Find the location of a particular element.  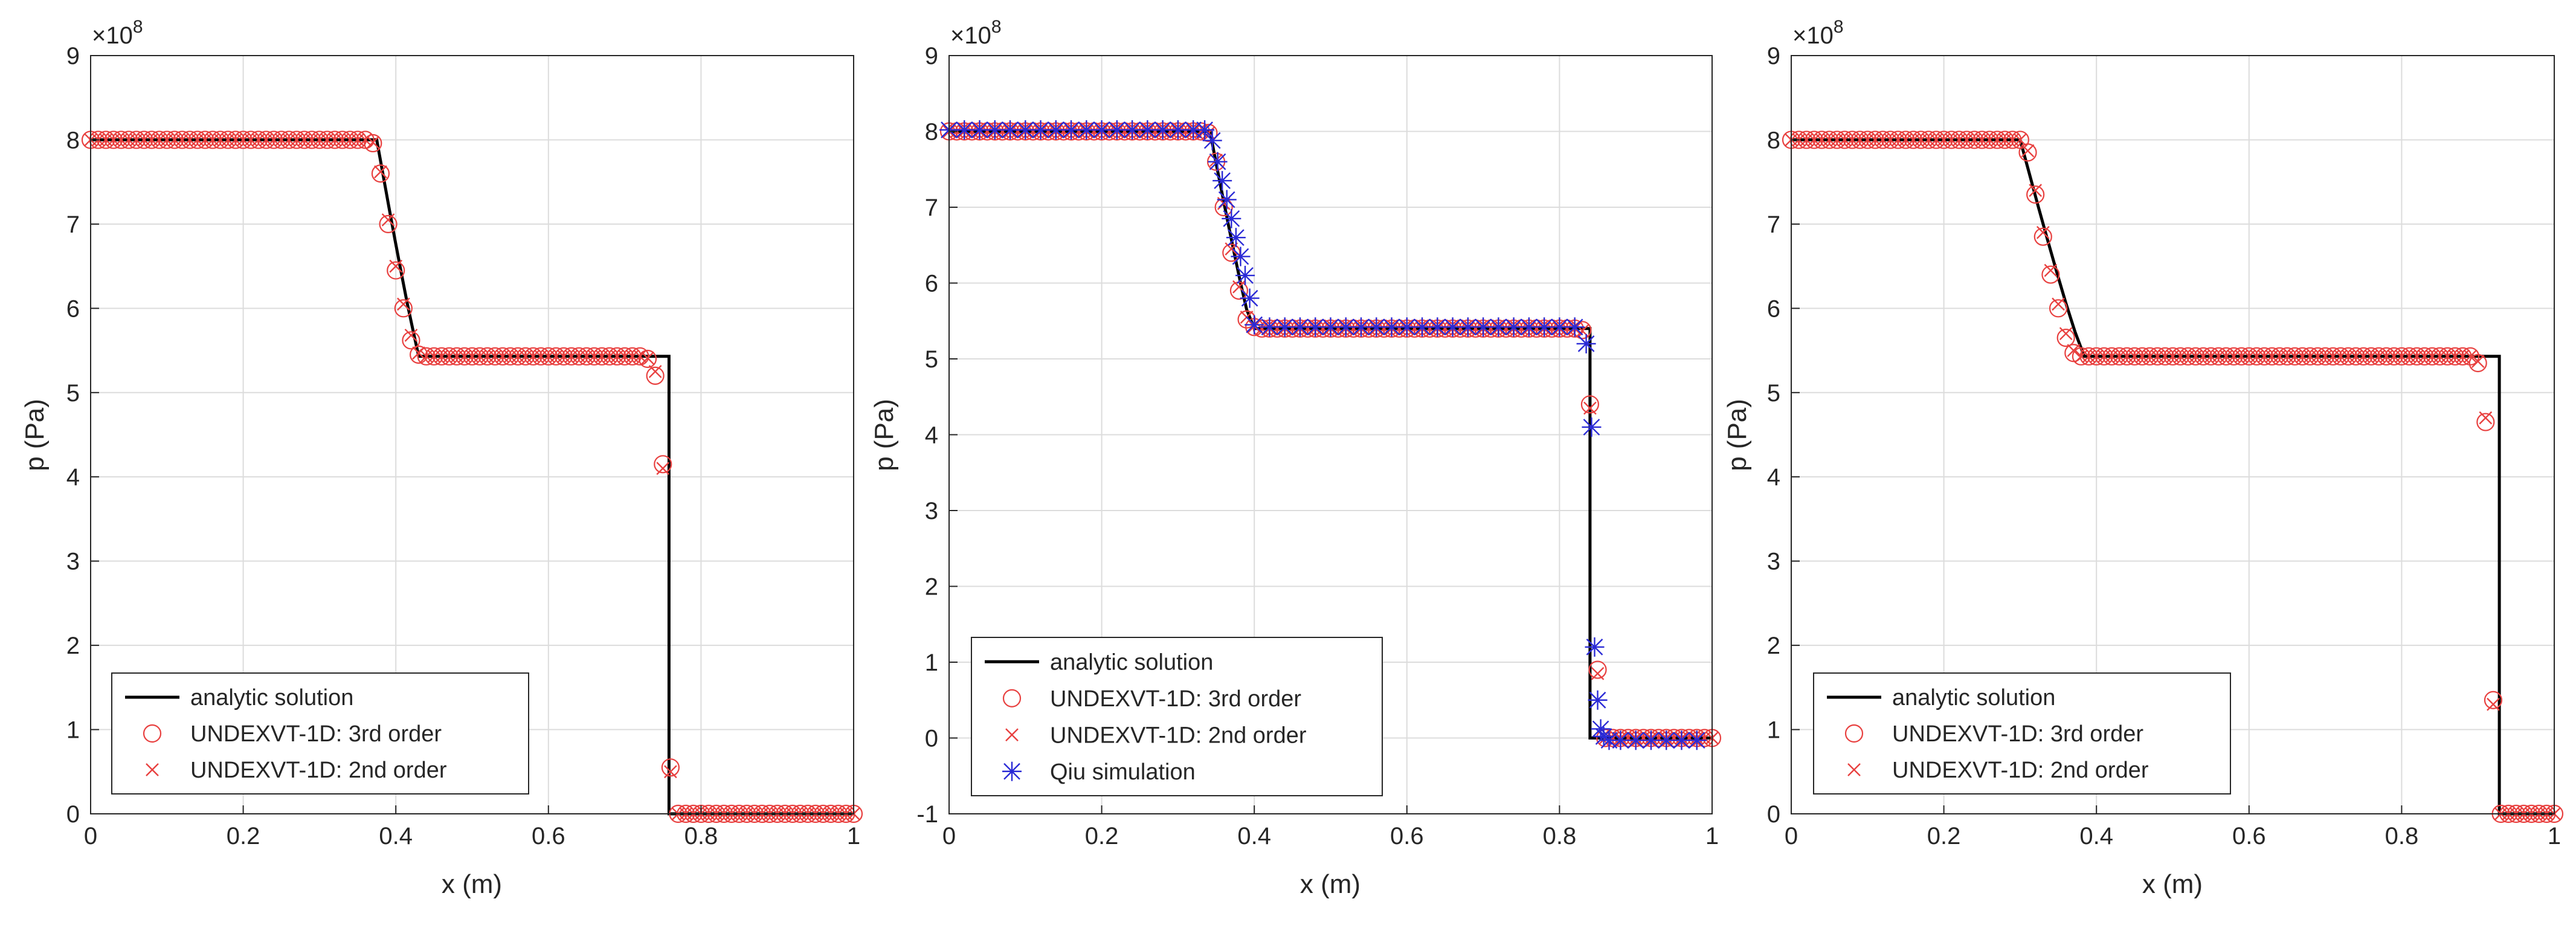

legend-swatch-asterisk is located at coordinates (1012, 771).